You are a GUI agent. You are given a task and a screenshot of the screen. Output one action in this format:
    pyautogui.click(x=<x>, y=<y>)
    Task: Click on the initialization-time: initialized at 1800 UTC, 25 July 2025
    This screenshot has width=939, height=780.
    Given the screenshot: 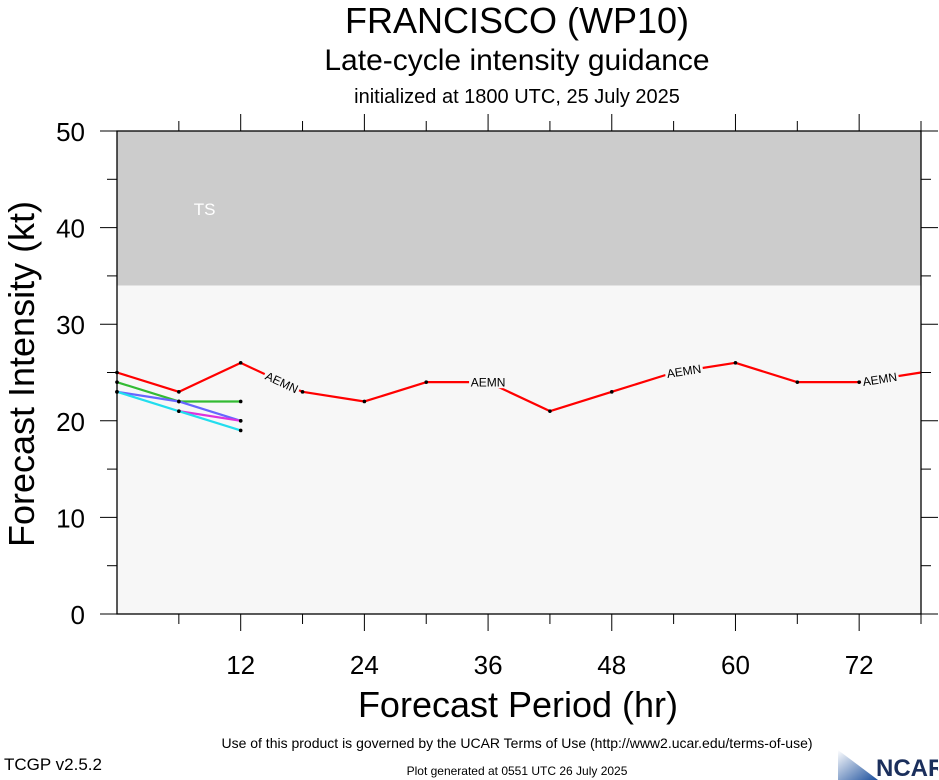 What is the action you would take?
    pyautogui.click(x=517, y=97)
    